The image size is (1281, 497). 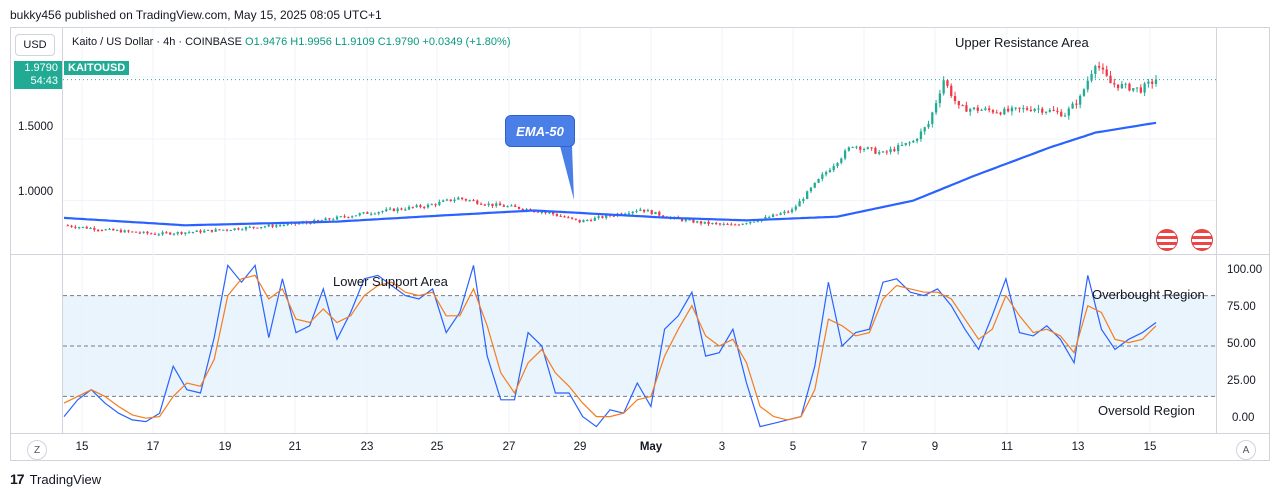 I want to click on osc-axis-label: 50.00, so click(x=1241, y=344).